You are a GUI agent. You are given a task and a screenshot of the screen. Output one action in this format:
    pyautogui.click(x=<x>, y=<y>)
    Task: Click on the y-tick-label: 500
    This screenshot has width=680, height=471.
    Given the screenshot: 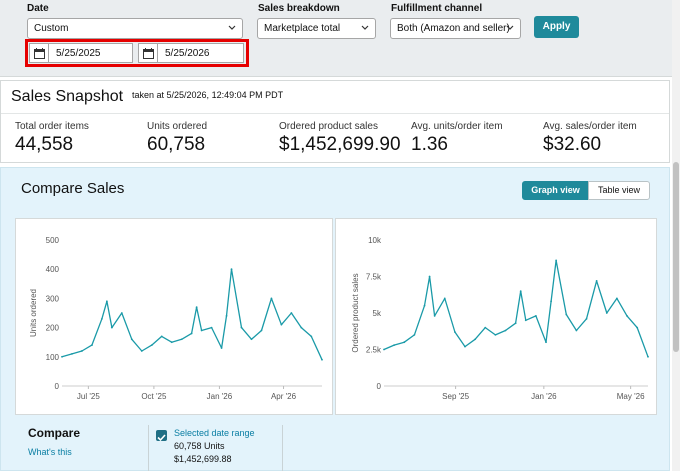 What is the action you would take?
    pyautogui.click(x=53, y=240)
    